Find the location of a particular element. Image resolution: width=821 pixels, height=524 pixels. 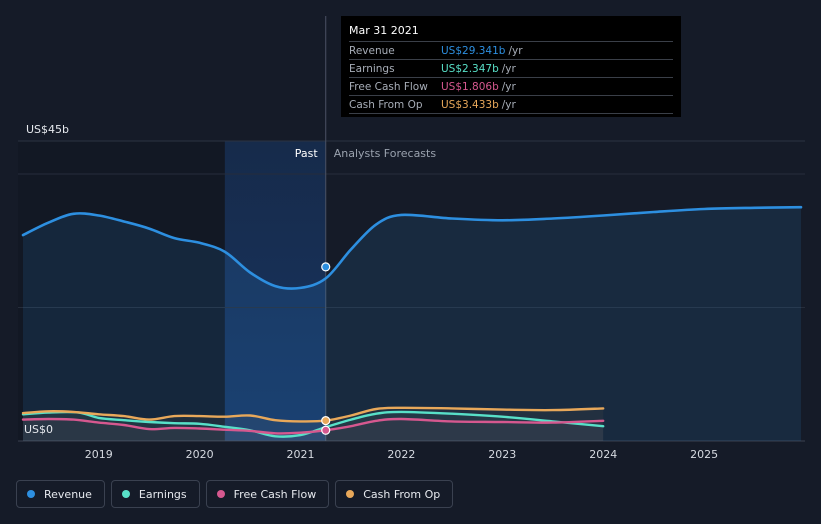

x-tick-label: 2025 is located at coordinates (704, 454).